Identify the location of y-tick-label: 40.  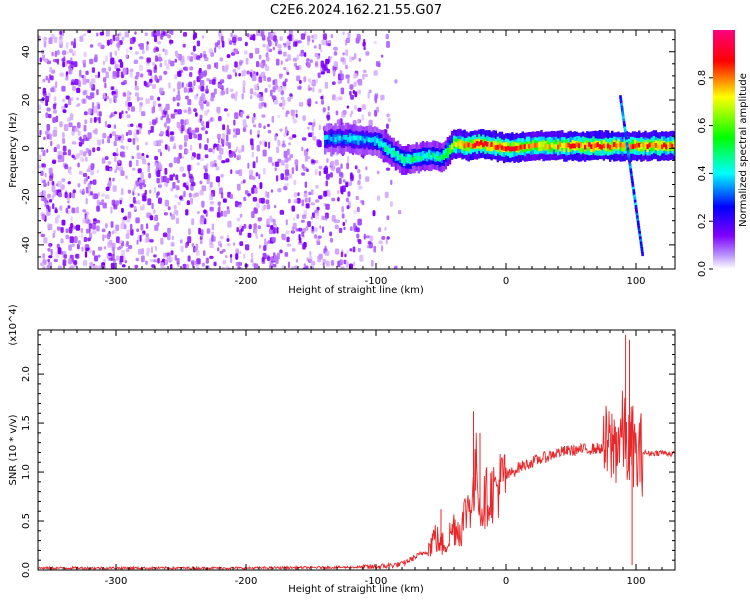
(26, 51).